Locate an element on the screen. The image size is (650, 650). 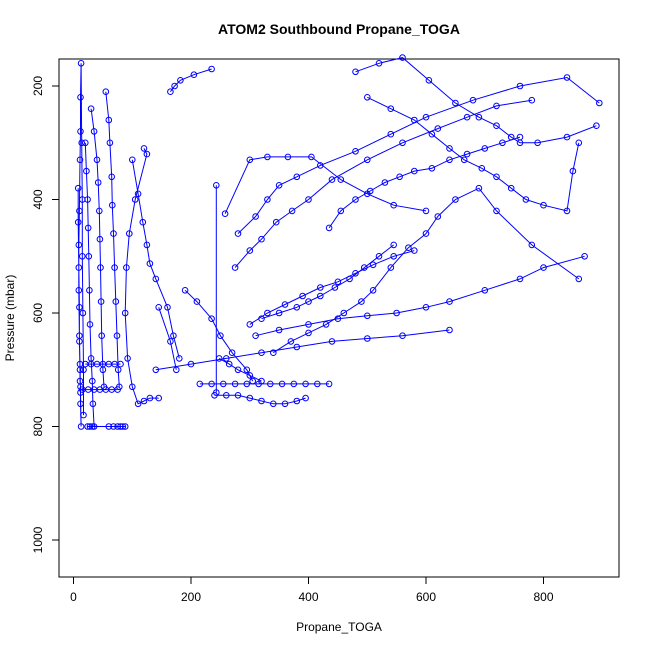
x-tick-label: 600 is located at coordinates (426, 597).